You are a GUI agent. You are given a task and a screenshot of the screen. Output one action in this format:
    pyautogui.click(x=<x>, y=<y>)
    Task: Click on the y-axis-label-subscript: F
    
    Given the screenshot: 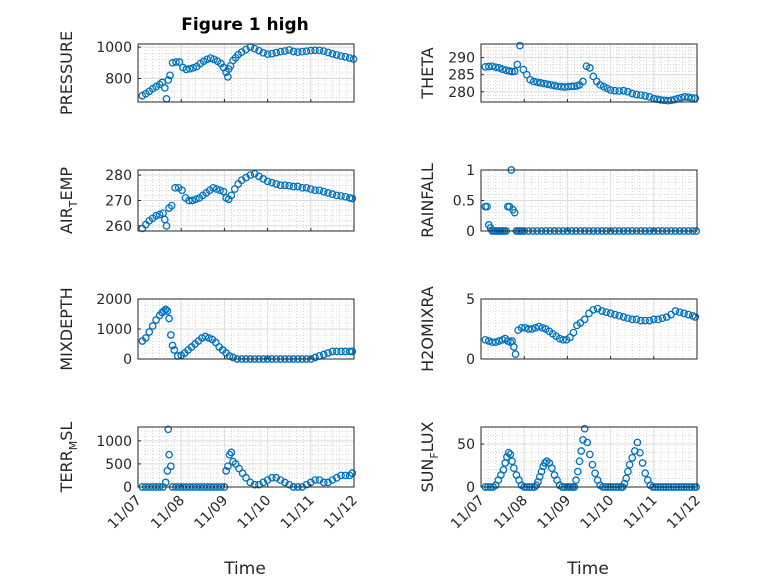 What is the action you would take?
    pyautogui.click(x=434, y=455)
    